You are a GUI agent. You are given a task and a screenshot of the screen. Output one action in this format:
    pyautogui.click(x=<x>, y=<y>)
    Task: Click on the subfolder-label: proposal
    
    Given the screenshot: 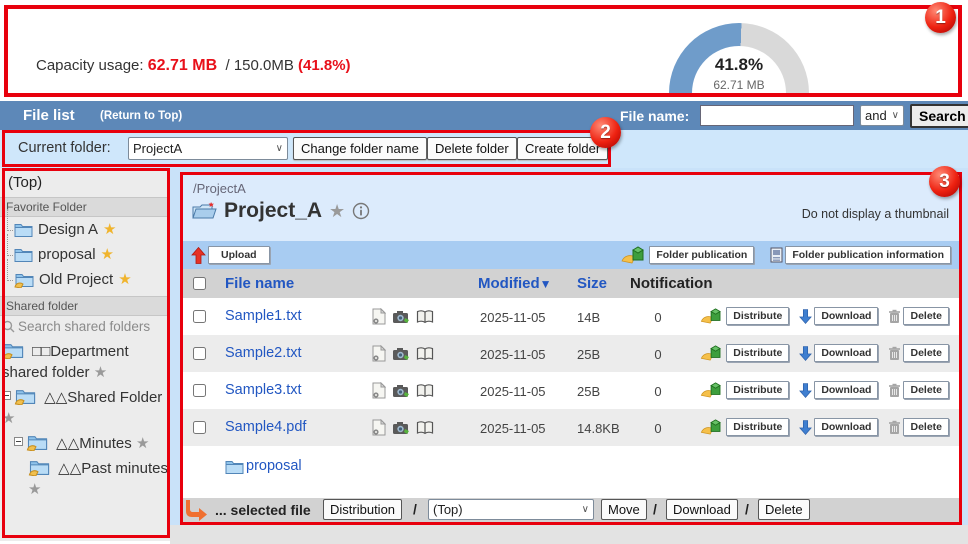 What is the action you would take?
    pyautogui.click(x=274, y=466)
    